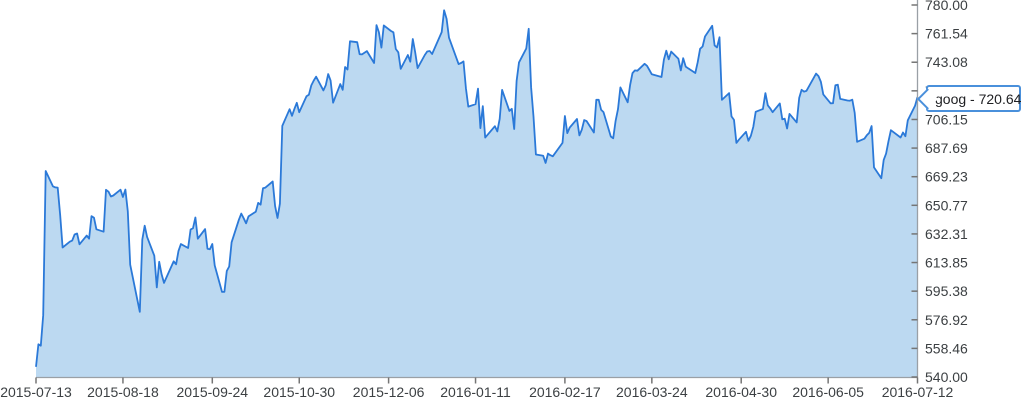 This screenshot has height=400, width=1024. What do you see at coordinates (946, 263) in the screenshot?
I see `y-axis-label: 613.85` at bounding box center [946, 263].